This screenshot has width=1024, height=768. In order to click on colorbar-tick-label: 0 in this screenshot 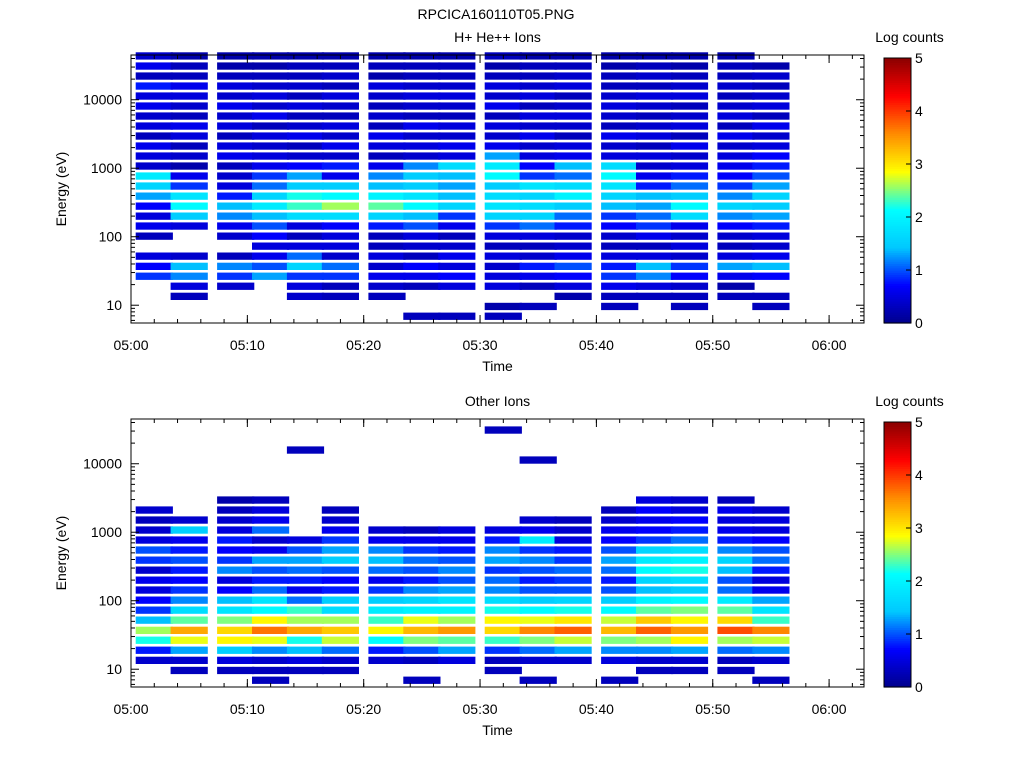, I will do `click(919, 687)`.